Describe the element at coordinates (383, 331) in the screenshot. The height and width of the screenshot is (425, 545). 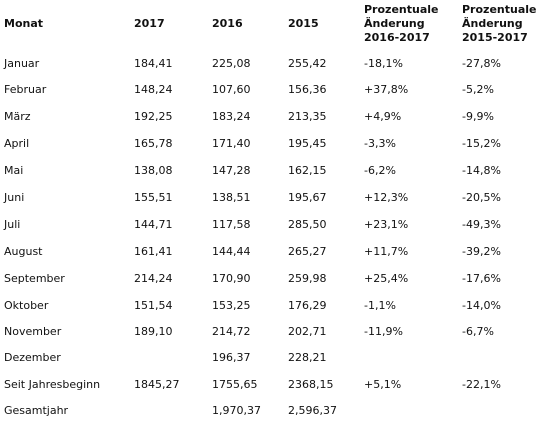
I see `cell-change-a: -11,9%` at that location.